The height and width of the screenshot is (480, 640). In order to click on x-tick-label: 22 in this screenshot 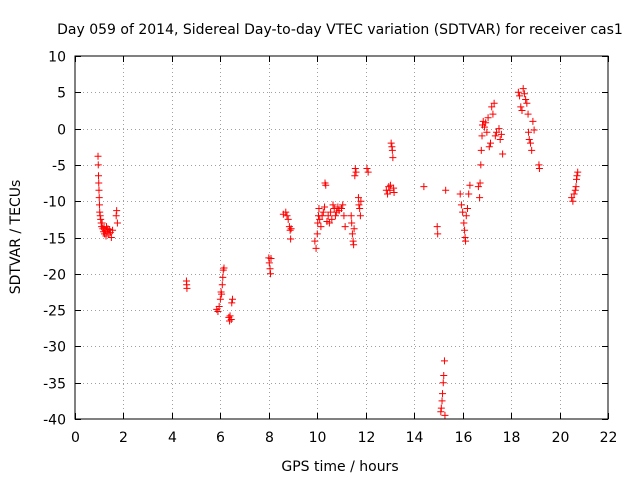, I will do `click(609, 438)`.